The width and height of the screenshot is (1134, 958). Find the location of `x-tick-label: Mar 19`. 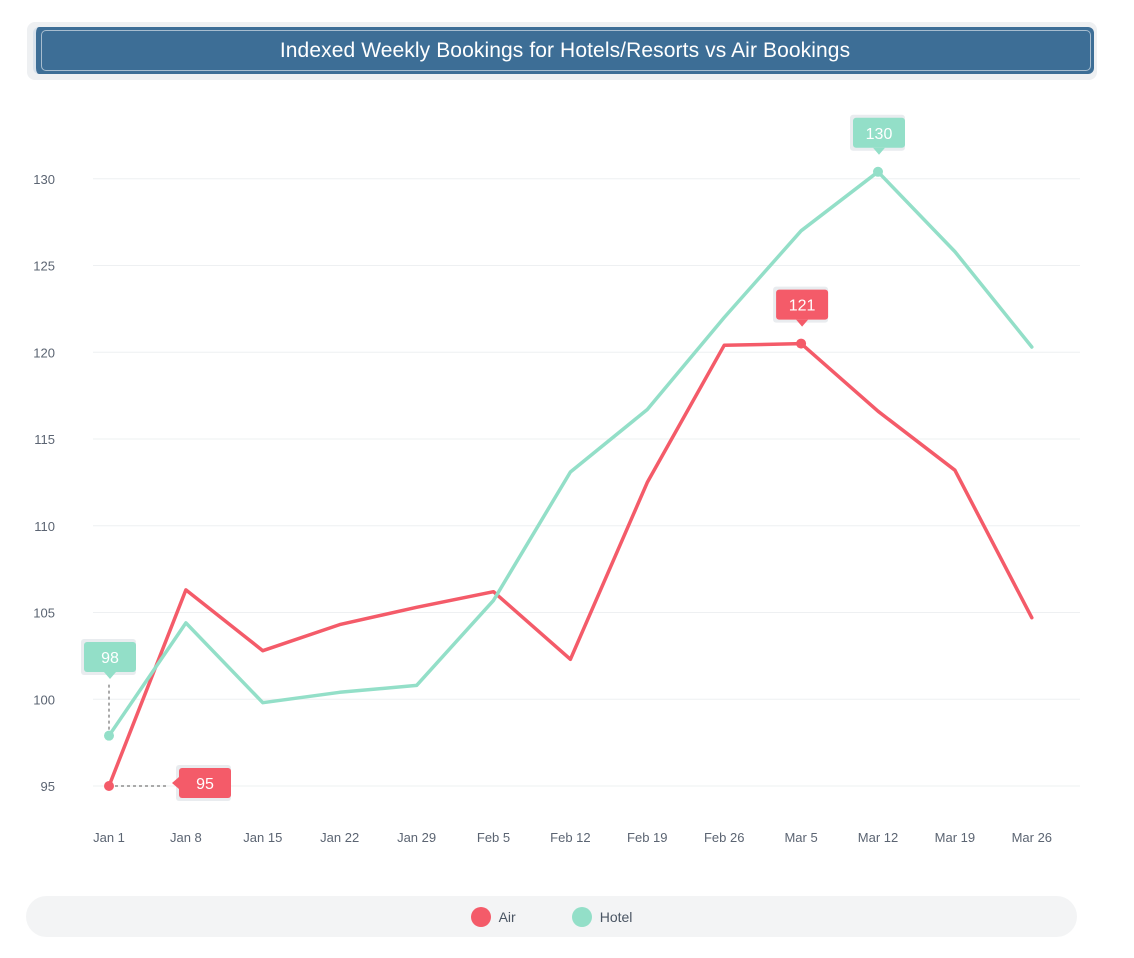

x-tick-label: Mar 19 is located at coordinates (955, 837).